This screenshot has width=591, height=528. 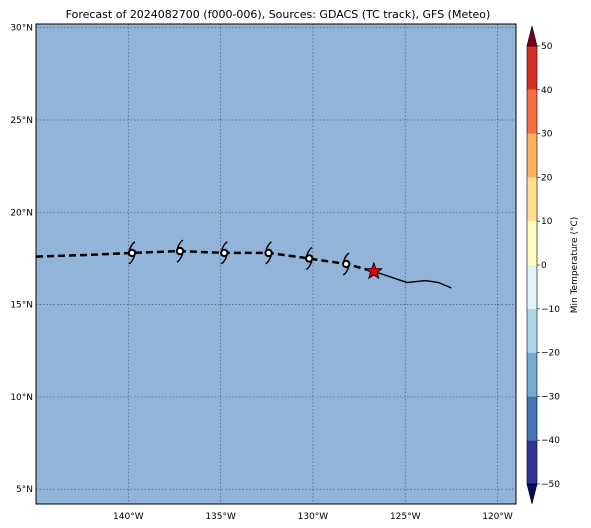 I want to click on colorbar-tick-label: −20, so click(x=550, y=354).